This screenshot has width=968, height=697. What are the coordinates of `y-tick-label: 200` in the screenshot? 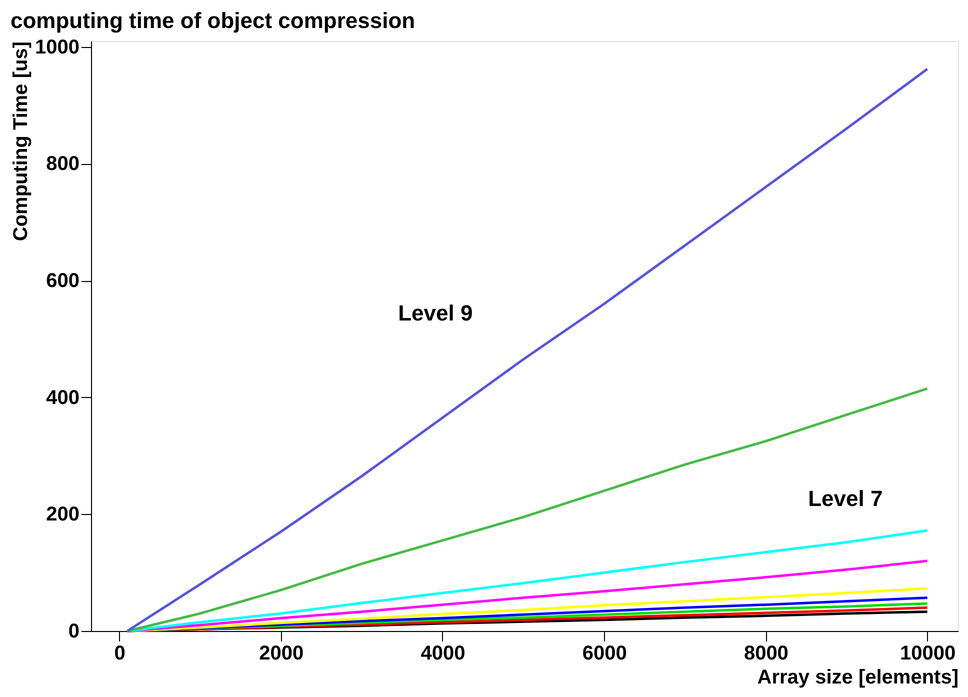 It's located at (63, 515).